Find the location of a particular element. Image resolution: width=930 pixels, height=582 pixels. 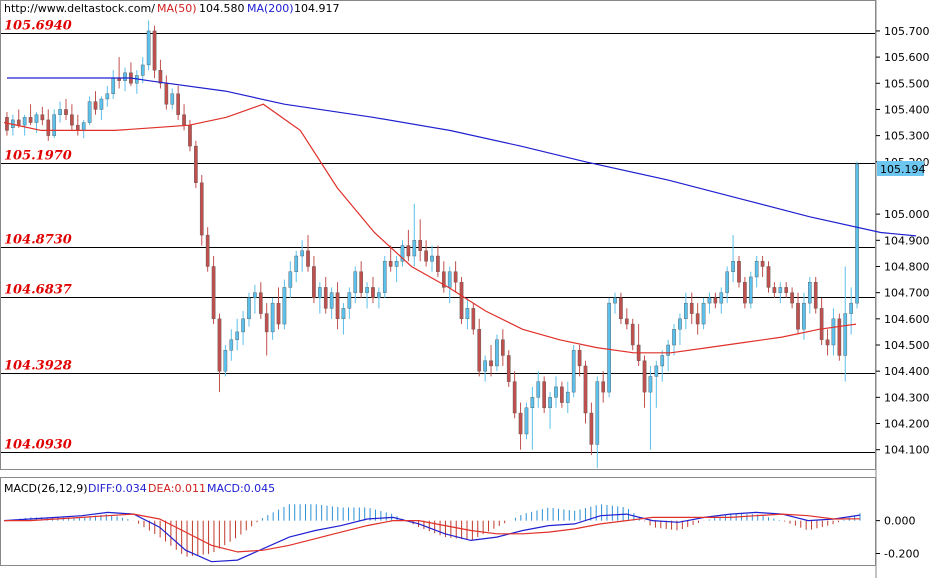

price-tick-label: 104.400 is located at coordinates (907, 371).